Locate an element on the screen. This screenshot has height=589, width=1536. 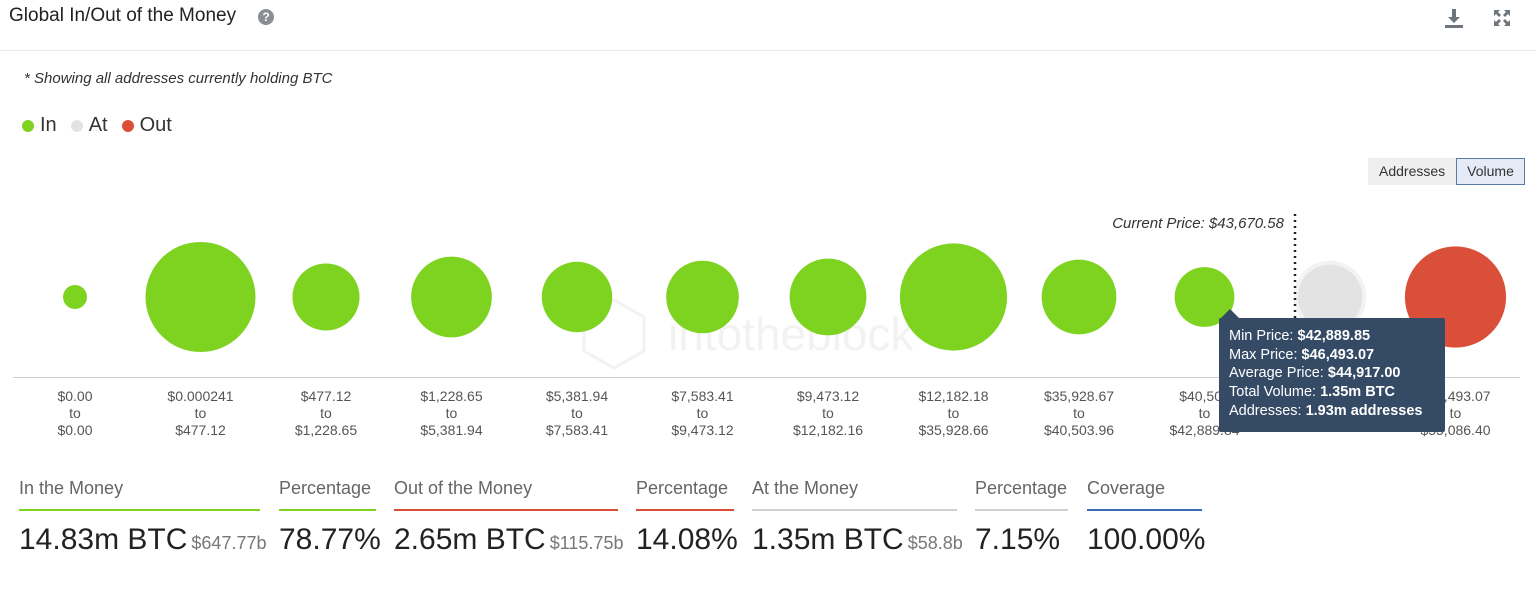
stat-value: 1.35m BTC $58.8b is located at coordinates (857, 540).